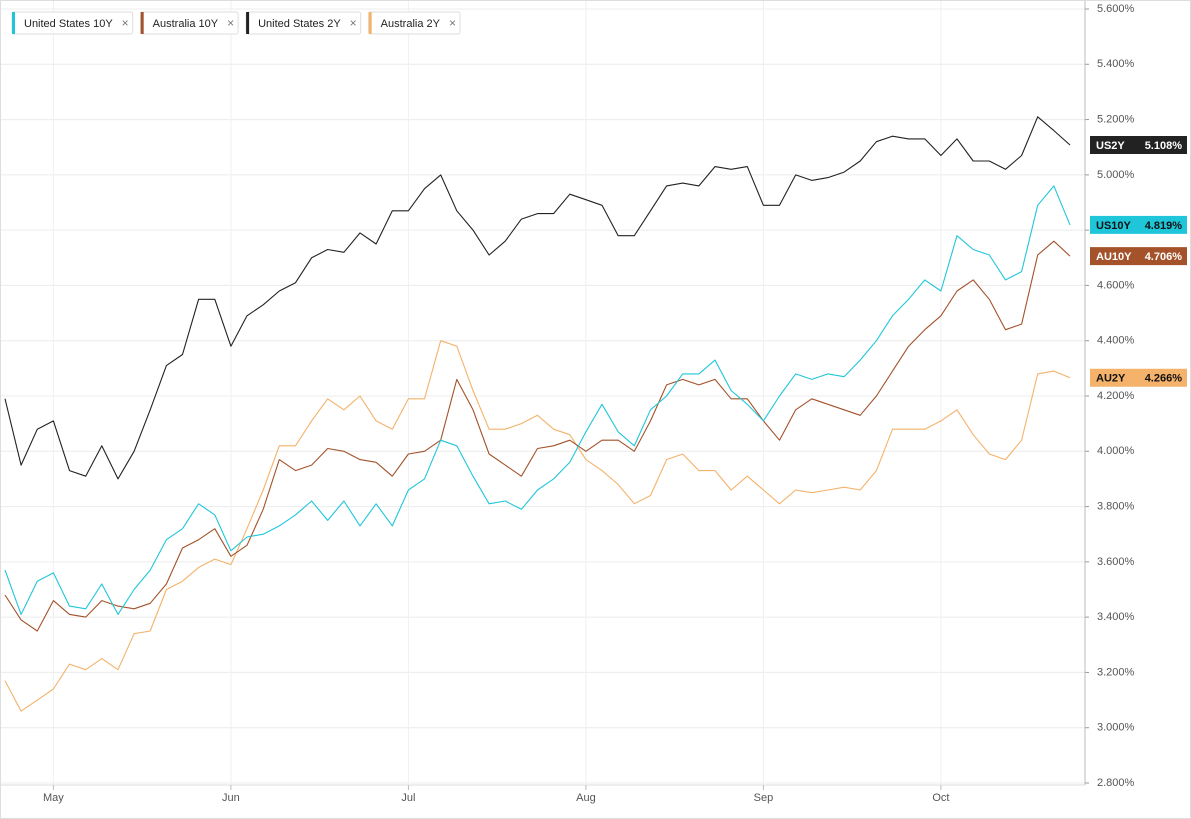 Image resolution: width=1191 pixels, height=819 pixels. I want to click on y-tick-label: 5.600%, so click(1116, 9).